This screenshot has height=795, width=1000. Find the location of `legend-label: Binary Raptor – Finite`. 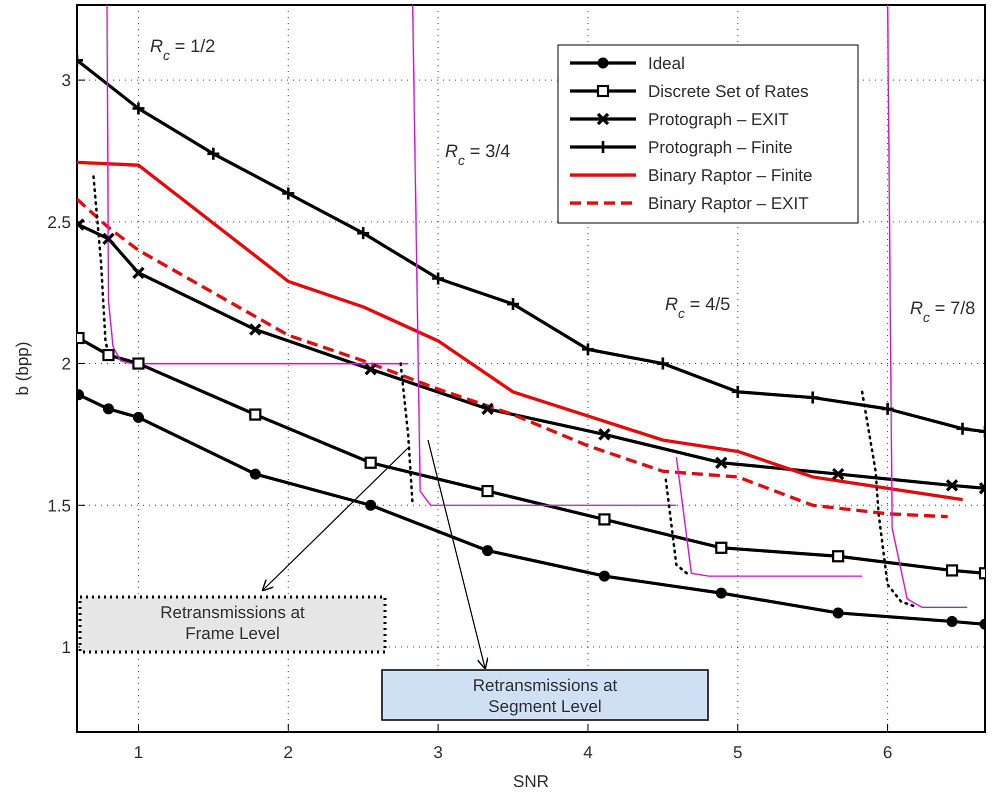

legend-label: Binary Raptor – Finite is located at coordinates (730, 175).